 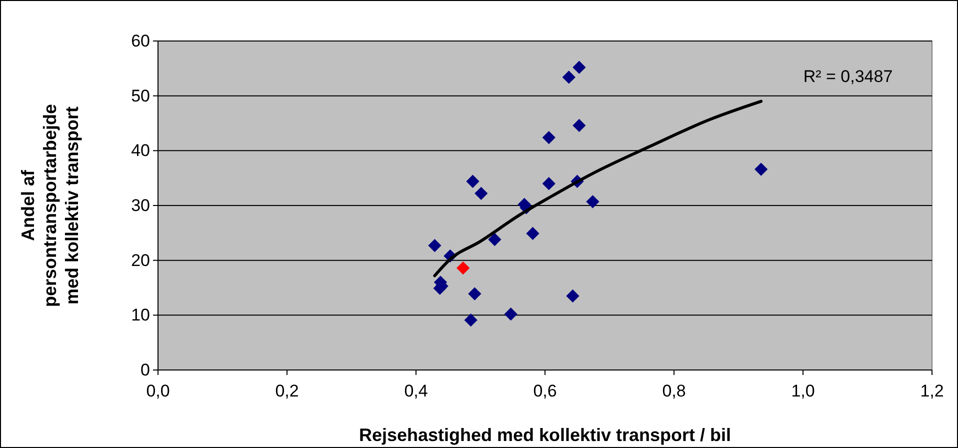 I want to click on y-tick-label: 40, so click(x=140, y=150).